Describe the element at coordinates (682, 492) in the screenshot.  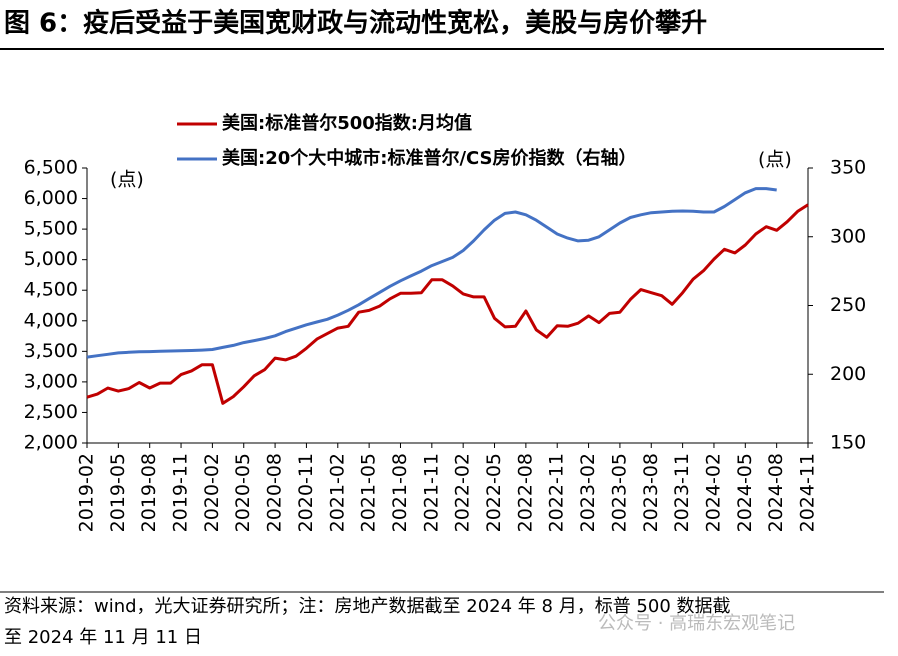
I see `x-tick-label: 2023-11` at that location.